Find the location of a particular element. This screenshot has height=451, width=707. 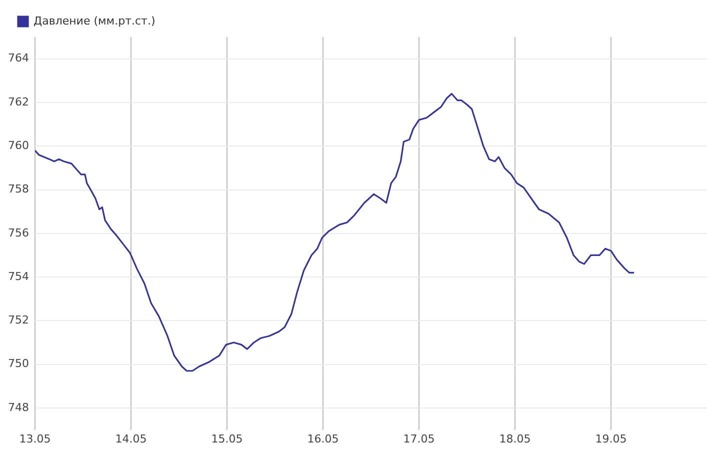

y-tick-label: 750 is located at coordinates (18, 363).